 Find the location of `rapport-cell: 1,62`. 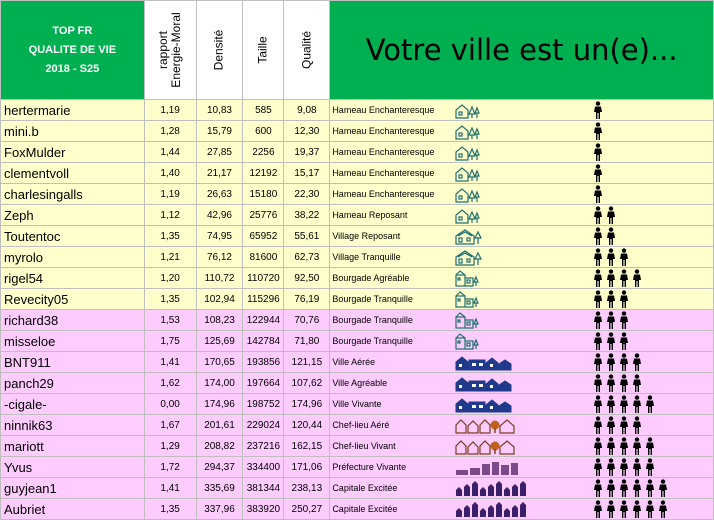

rapport-cell: 1,62 is located at coordinates (170, 383).